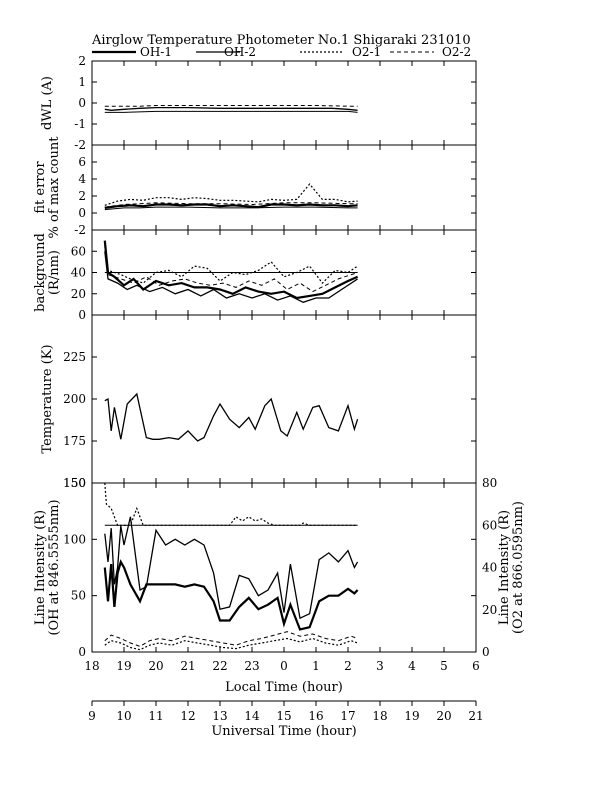 The height and width of the screenshot is (792, 612). I want to click on x-local-tick-label: 19, so click(123, 666).